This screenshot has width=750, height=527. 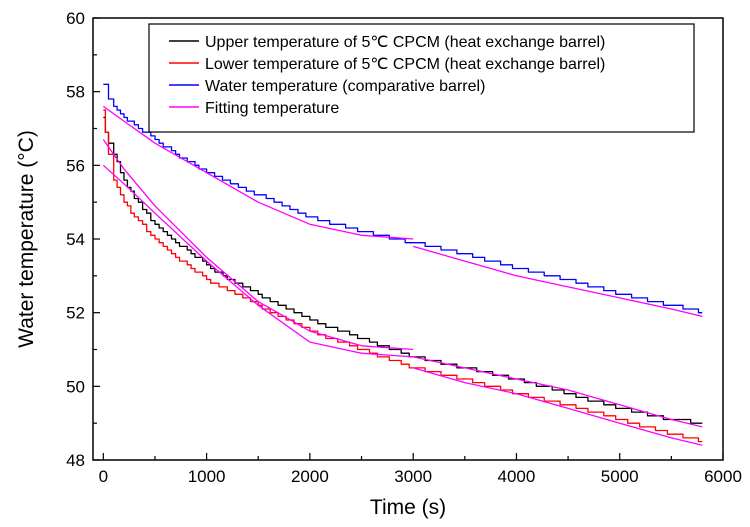 I want to click on y-tick-label: 50, so click(x=75, y=386).